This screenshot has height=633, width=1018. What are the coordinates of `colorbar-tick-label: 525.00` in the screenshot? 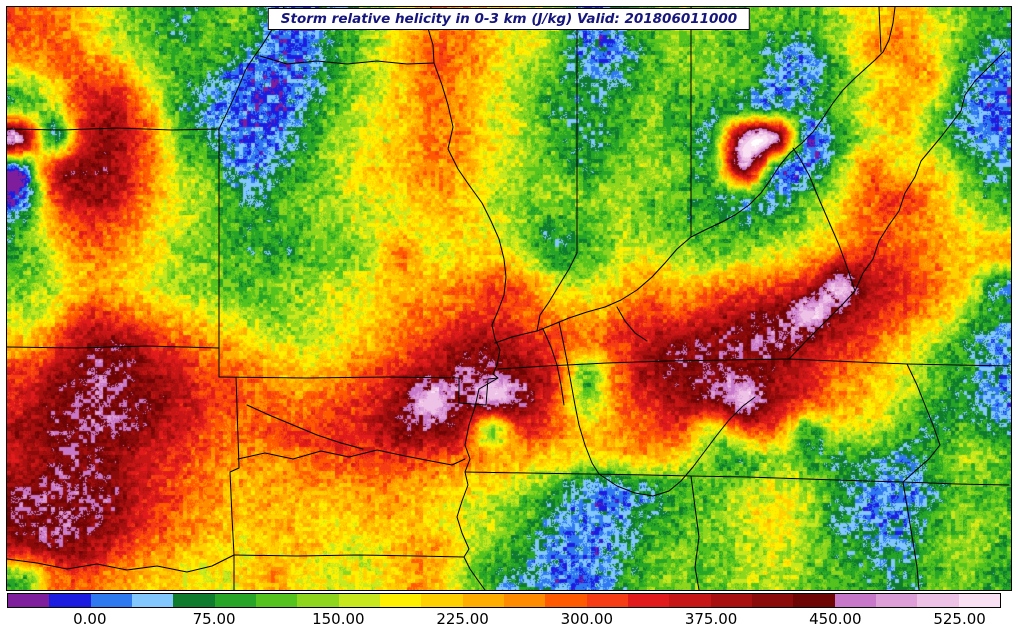 It's located at (959, 619).